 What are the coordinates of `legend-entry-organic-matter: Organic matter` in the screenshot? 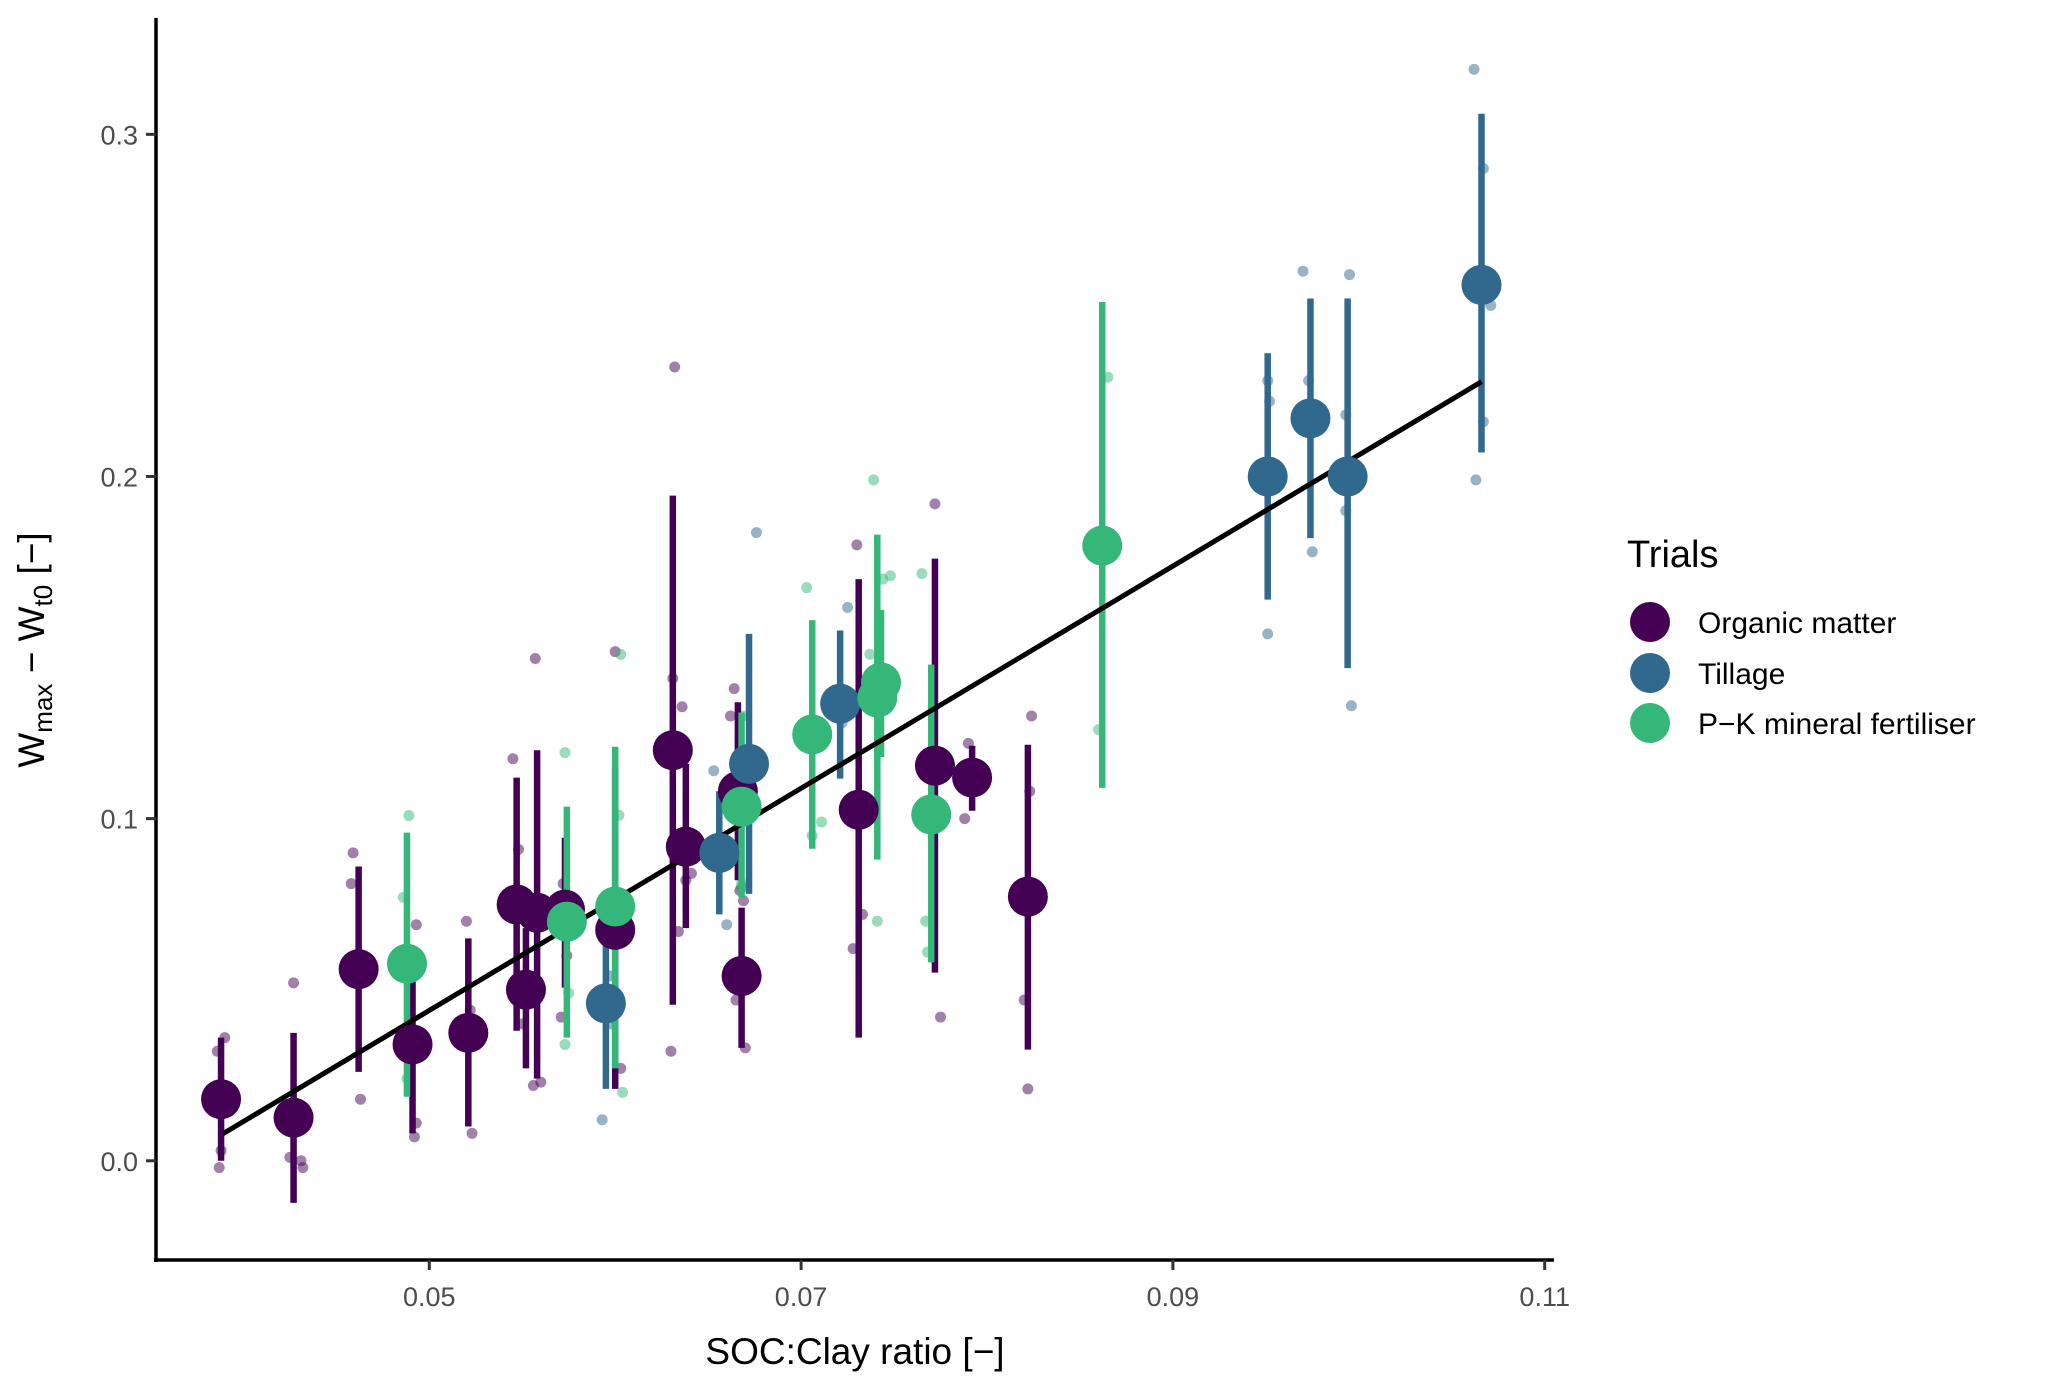 It's located at (1763, 622).